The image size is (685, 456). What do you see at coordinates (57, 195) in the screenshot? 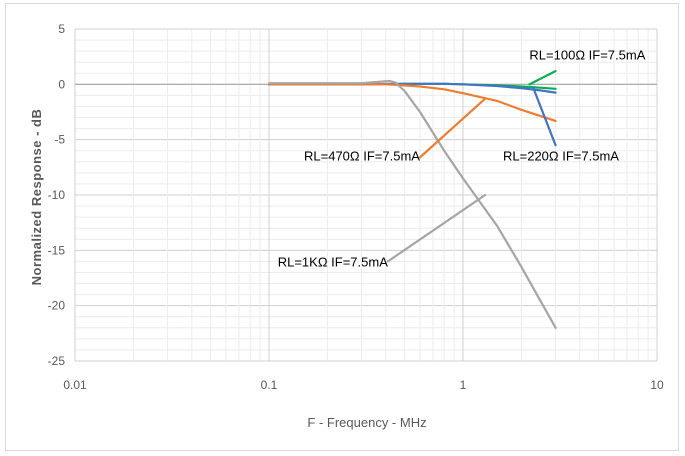
I see `y-tick-label: -10` at bounding box center [57, 195].